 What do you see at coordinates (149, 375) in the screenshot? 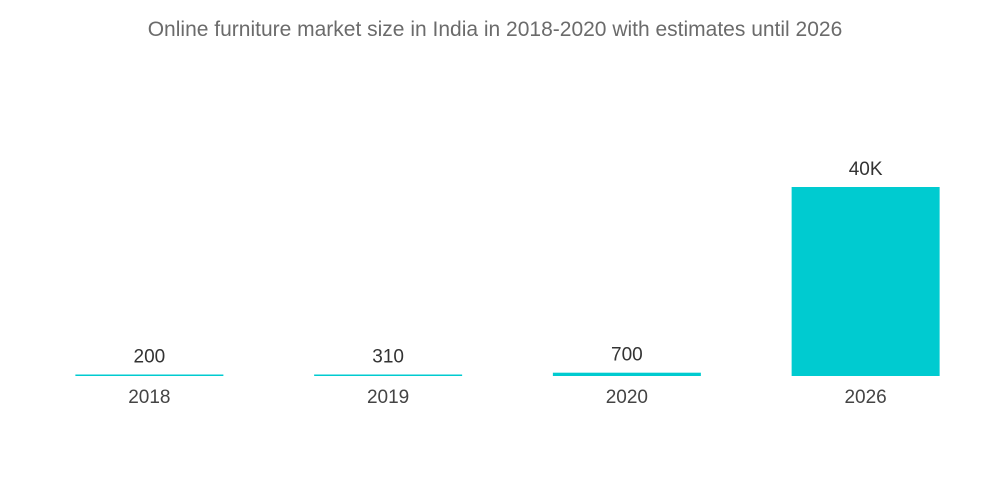
I see `bar-2018` at bounding box center [149, 375].